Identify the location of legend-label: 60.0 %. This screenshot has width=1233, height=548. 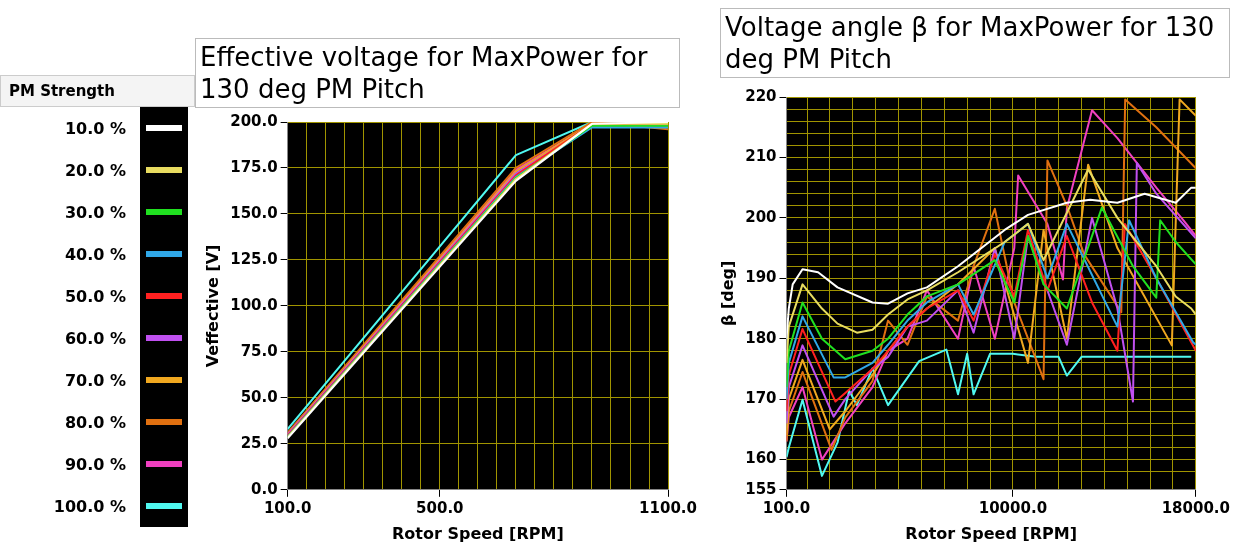
(95, 338).